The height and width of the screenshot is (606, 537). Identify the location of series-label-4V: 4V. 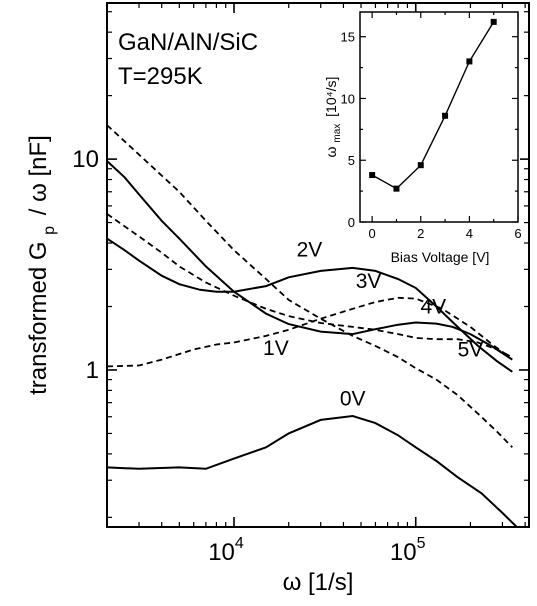
(434, 307).